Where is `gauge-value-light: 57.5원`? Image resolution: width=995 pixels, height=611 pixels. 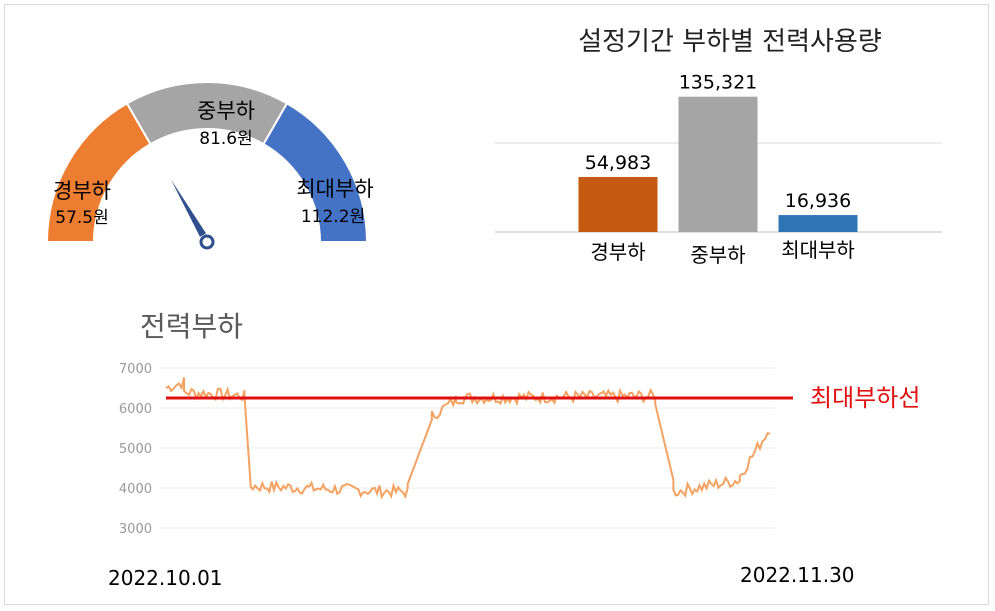 gauge-value-light: 57.5원 is located at coordinates (82, 218).